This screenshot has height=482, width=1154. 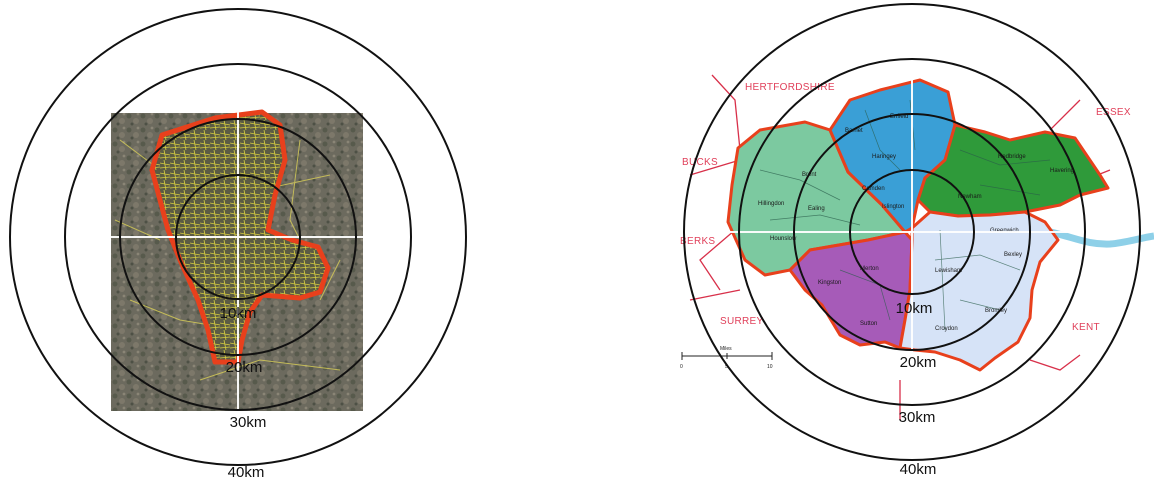 What do you see at coordinates (869, 269) in the screenshot?
I see `borough-label: Merton` at bounding box center [869, 269].